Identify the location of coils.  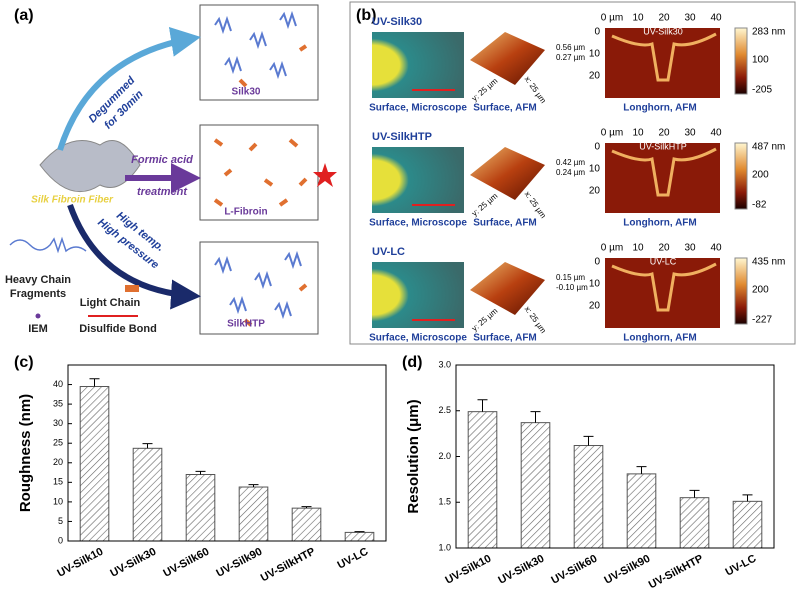
(258, 165).